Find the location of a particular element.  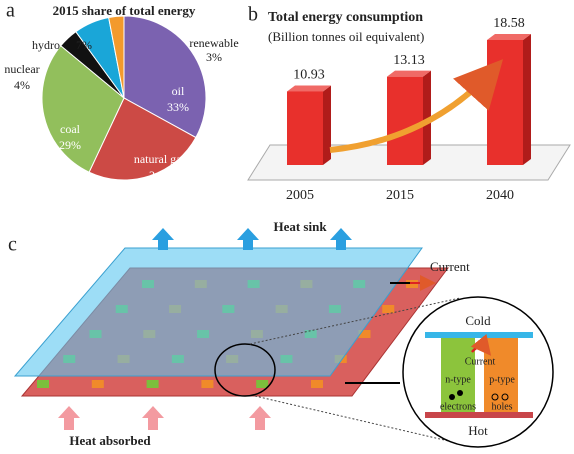

slice-name: oil is located at coordinates (178, 91).